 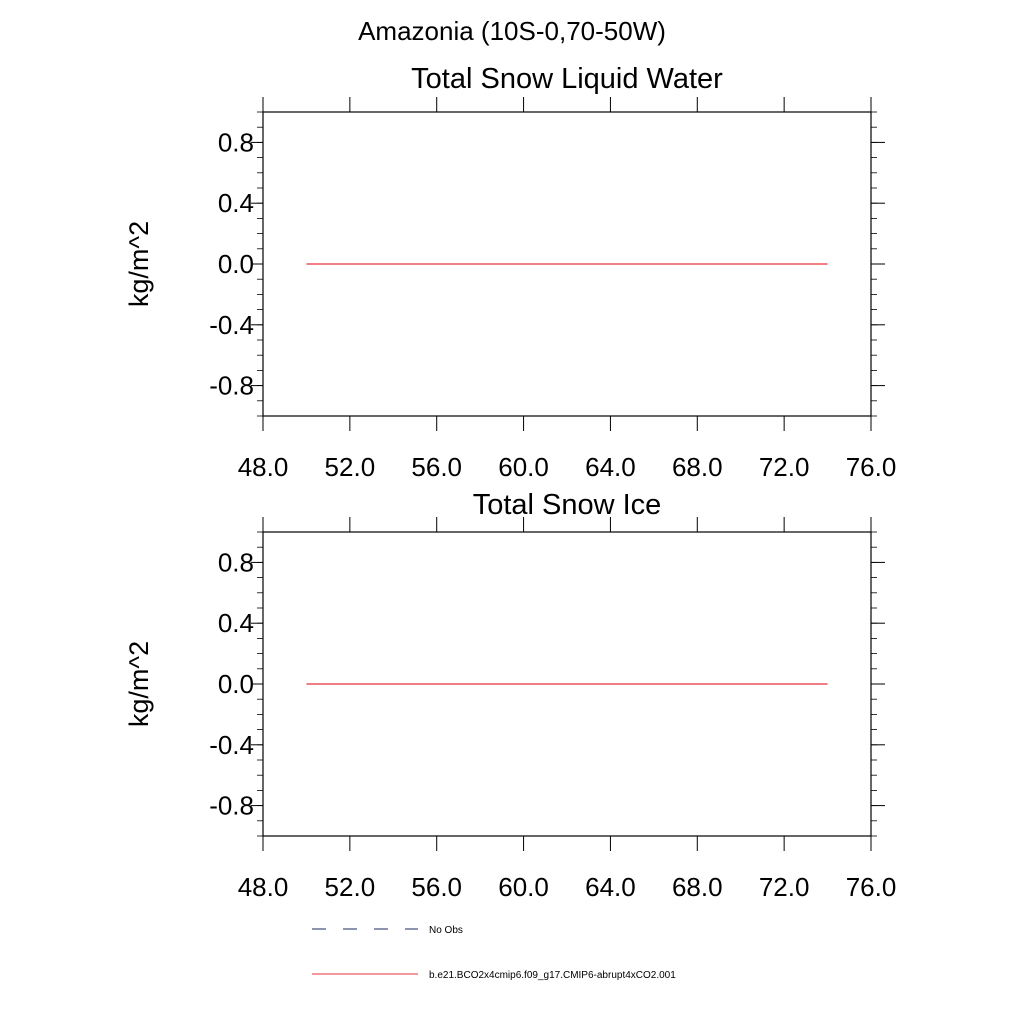 What do you see at coordinates (784, 467) in the screenshot?
I see `panel1-x-tick-label: 72.0` at bounding box center [784, 467].